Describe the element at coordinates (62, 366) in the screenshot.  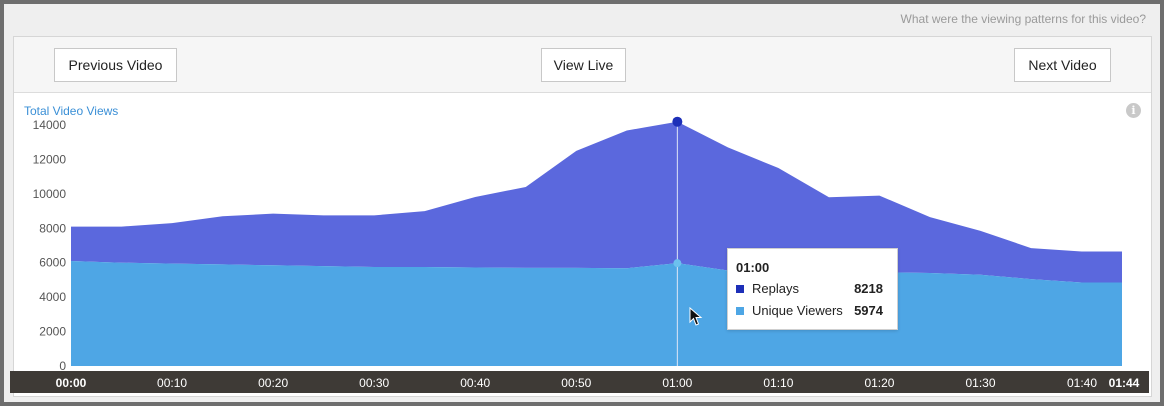
I see `y-tick-label: 0` at that location.